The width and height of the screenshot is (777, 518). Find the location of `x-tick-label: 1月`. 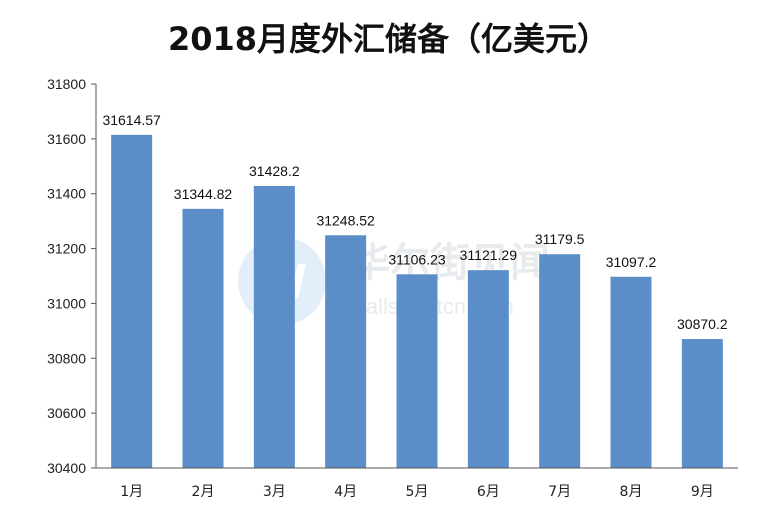

x-tick-label: 1月 is located at coordinates (131, 492).